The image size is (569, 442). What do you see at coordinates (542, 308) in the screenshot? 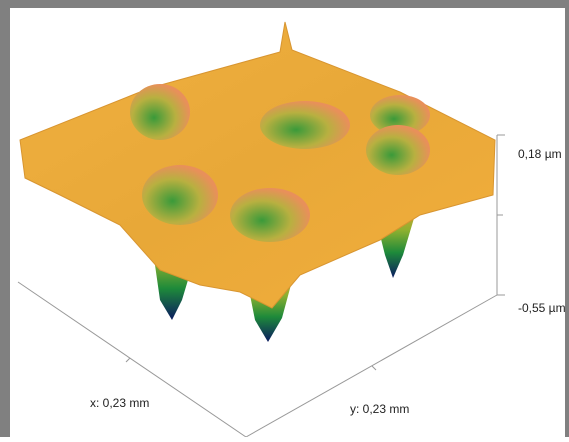
I see `z-min-label: -0,55 µm` at bounding box center [542, 308].